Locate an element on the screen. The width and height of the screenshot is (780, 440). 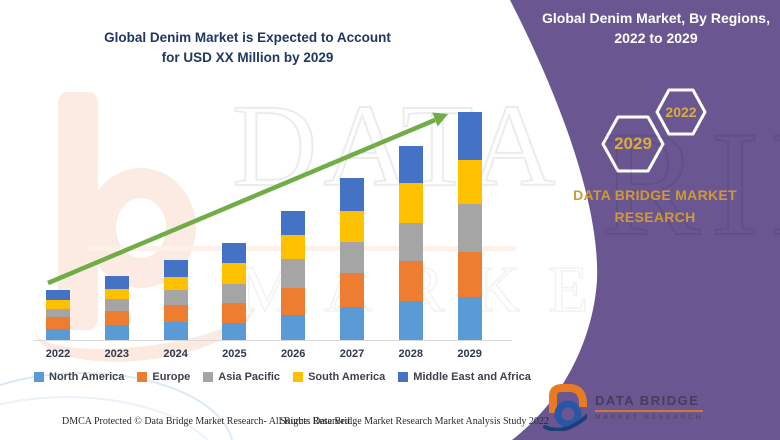
panel-title-line1: Global Denim Market, By Regions, is located at coordinates (656, 18).